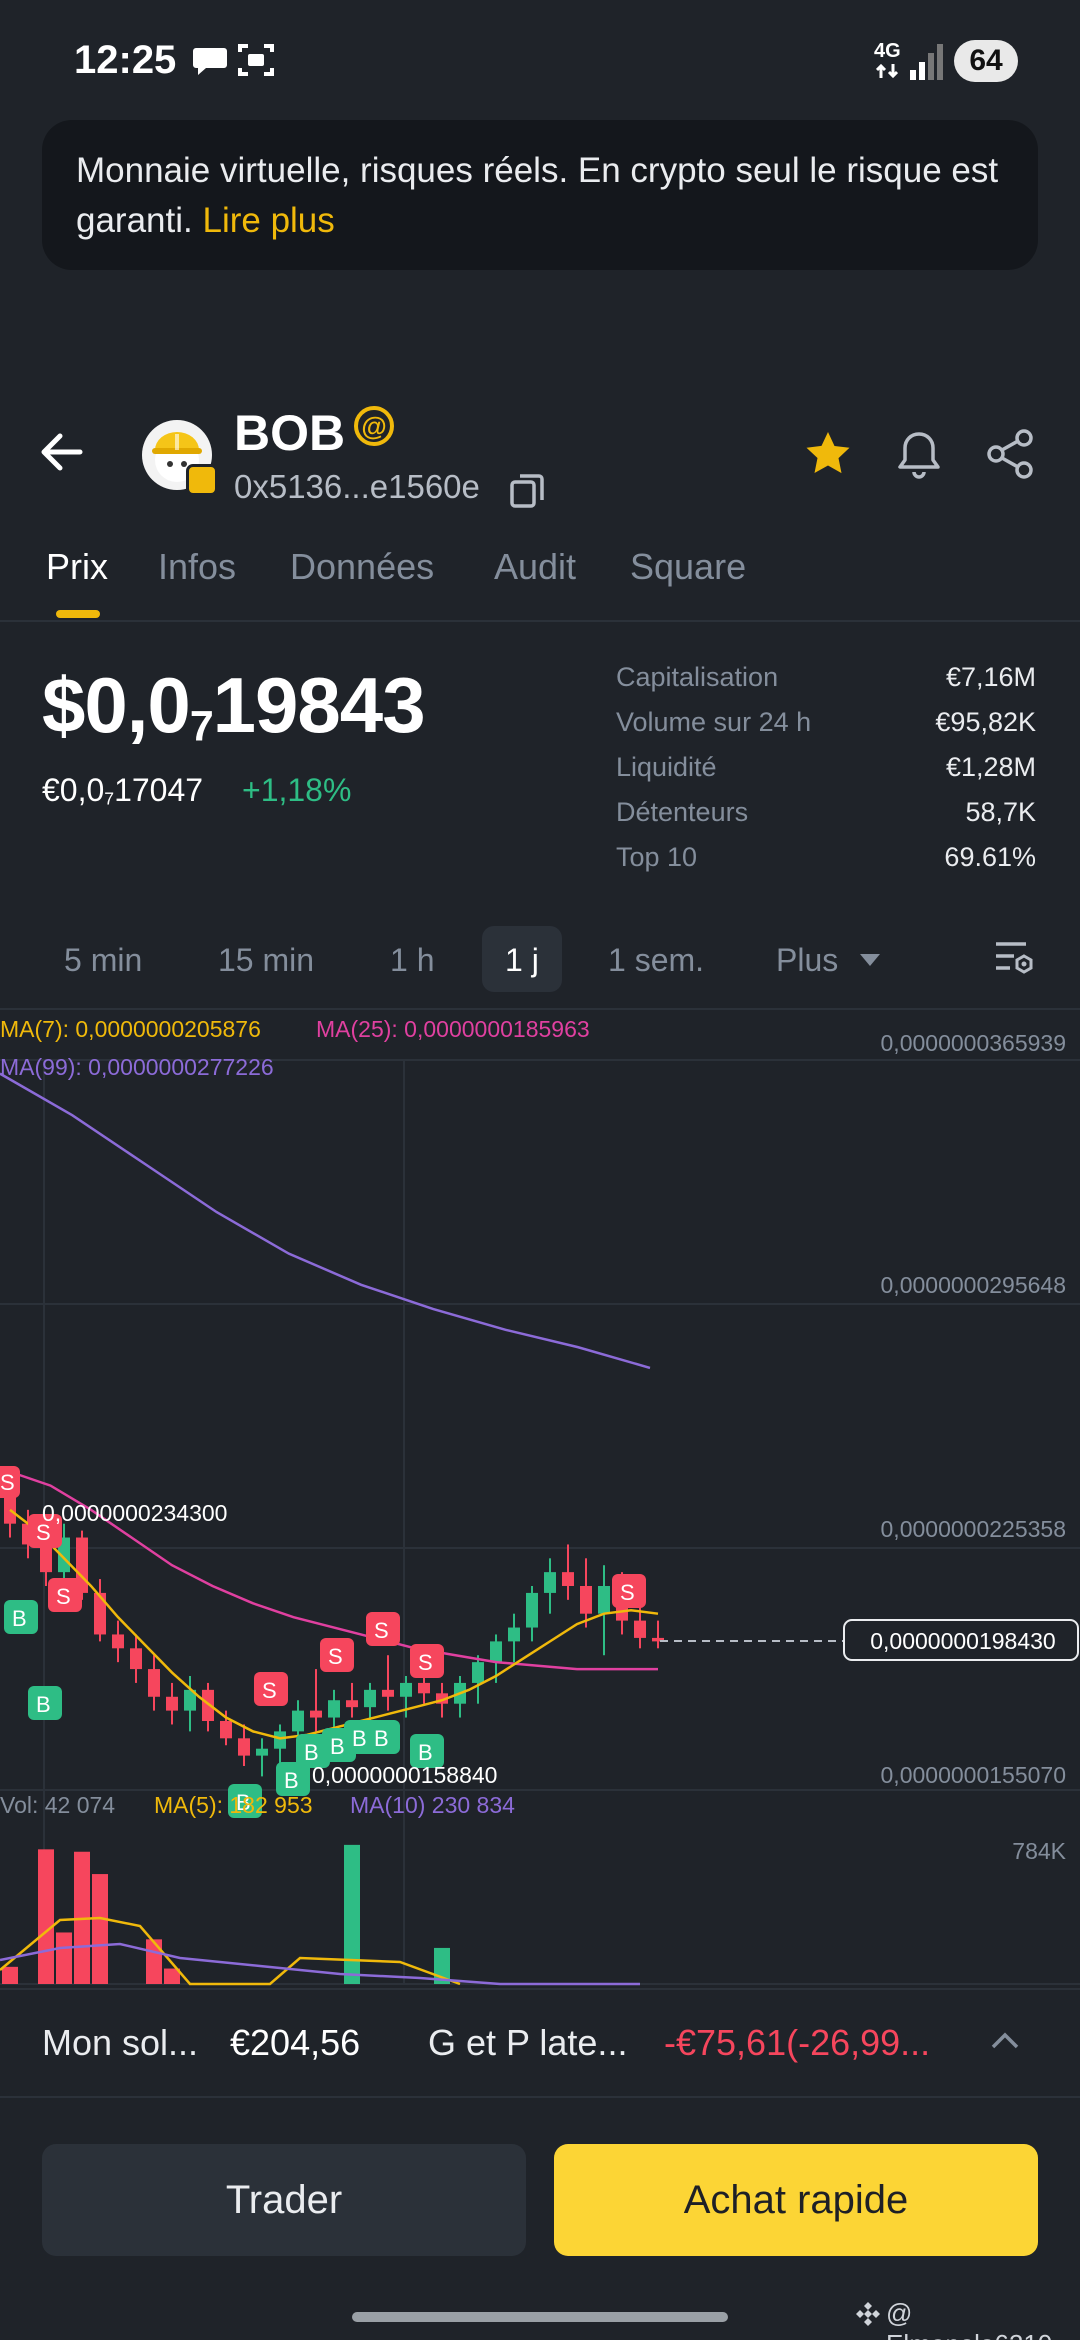  I want to click on ma99-line, so click(325, 1221).